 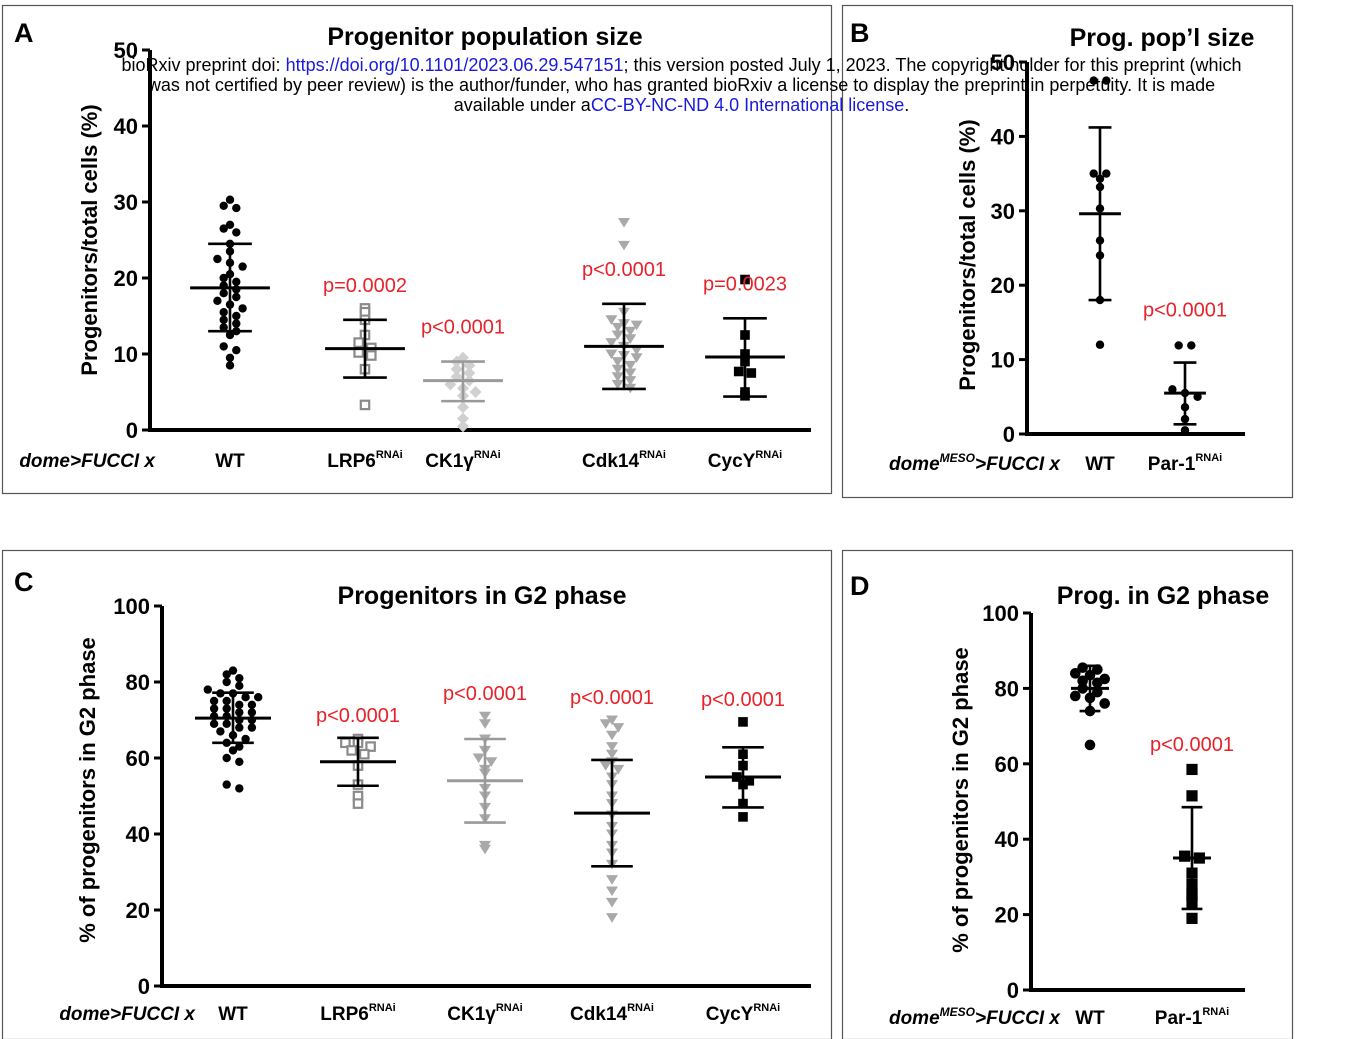 What do you see at coordinates (522, 105) in the screenshot?
I see `notice-line3-prefix: available under a` at bounding box center [522, 105].